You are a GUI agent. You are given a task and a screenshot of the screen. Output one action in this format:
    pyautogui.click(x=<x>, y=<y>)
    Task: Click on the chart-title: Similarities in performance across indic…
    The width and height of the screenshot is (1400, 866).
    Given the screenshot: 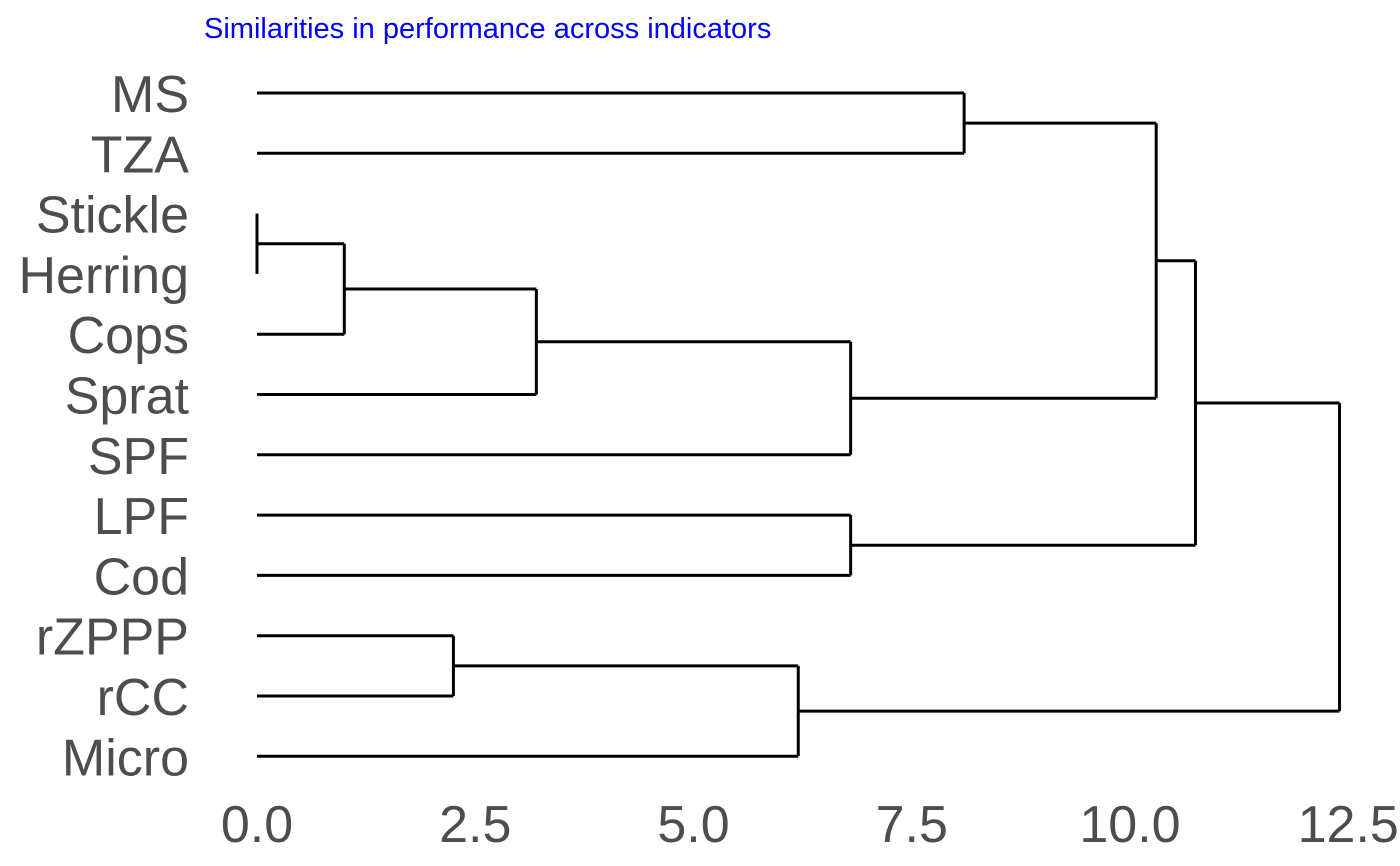 What is the action you would take?
    pyautogui.click(x=487, y=29)
    